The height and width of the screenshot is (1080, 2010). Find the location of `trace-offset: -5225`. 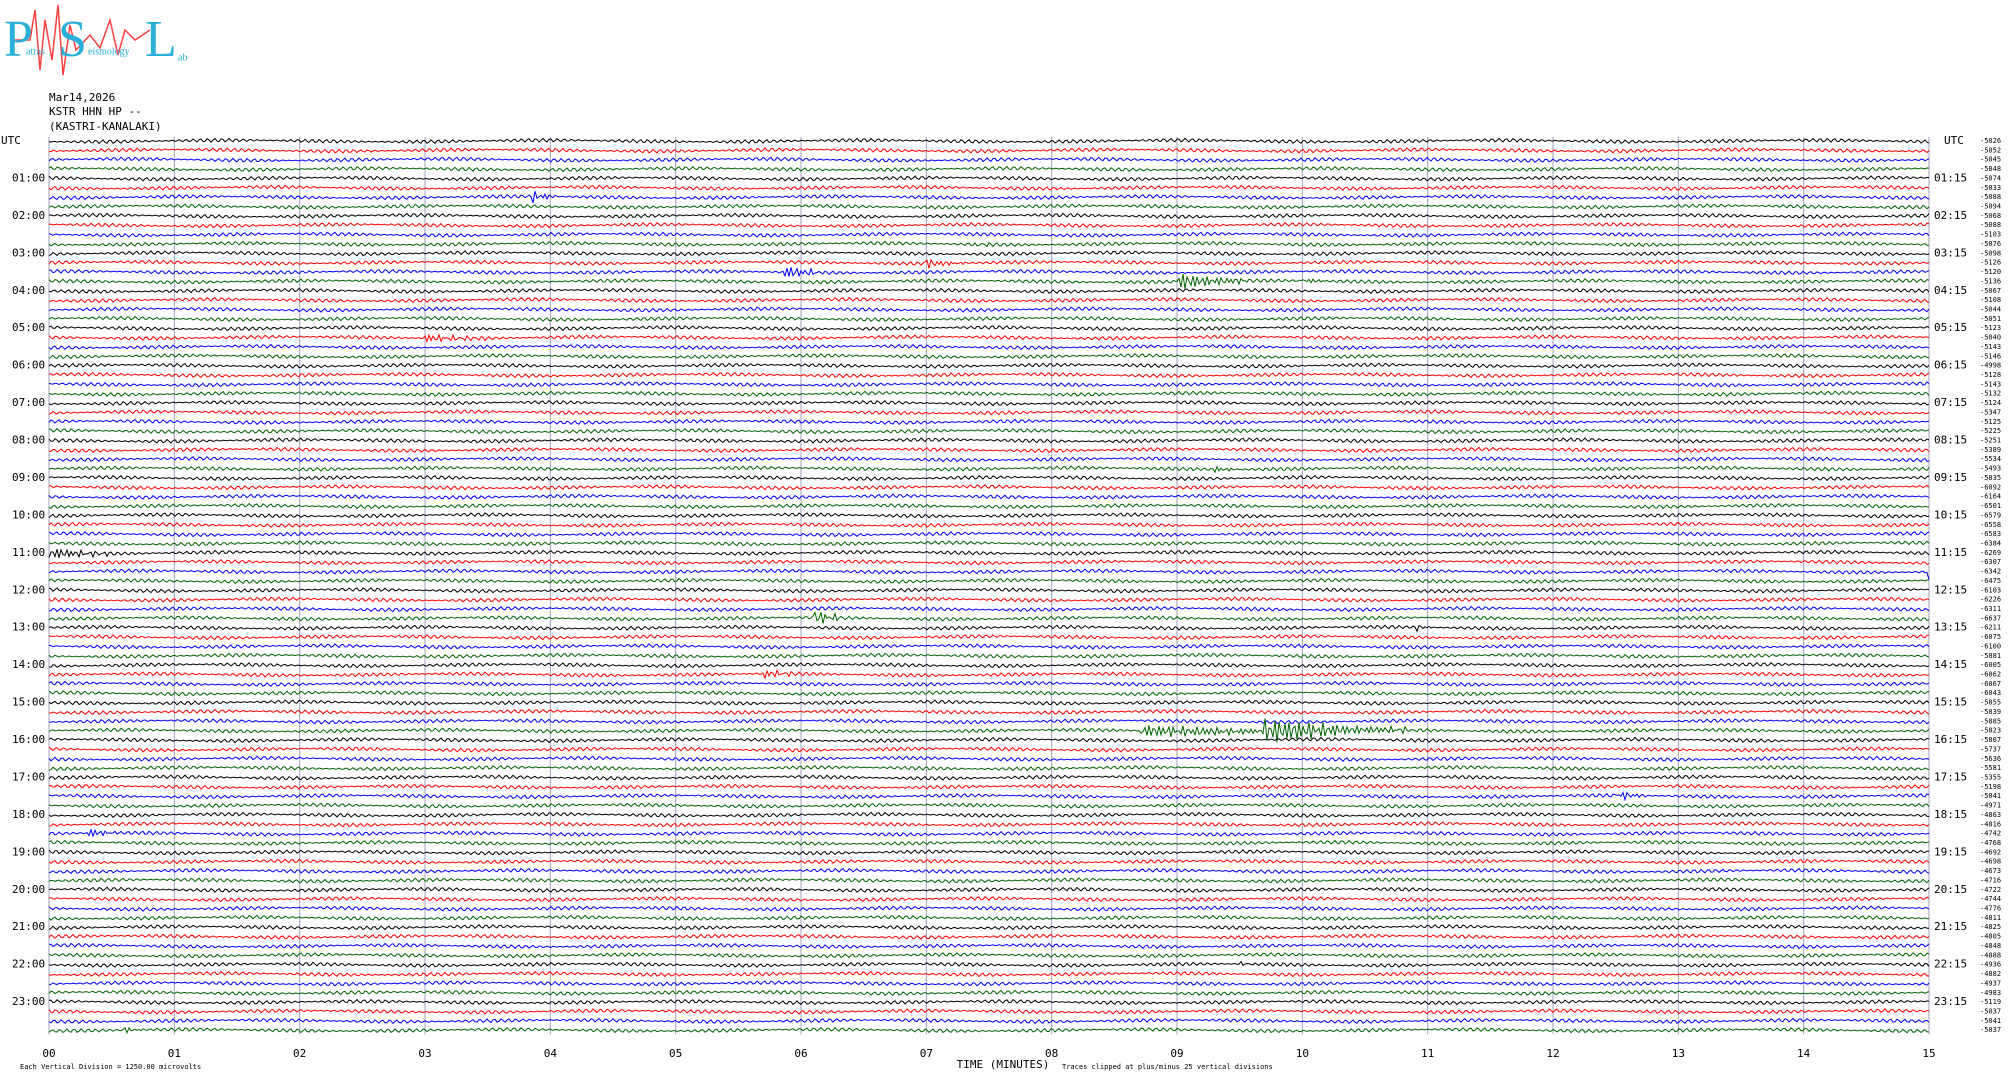

trace-offset: -5225 is located at coordinates (1990, 431).